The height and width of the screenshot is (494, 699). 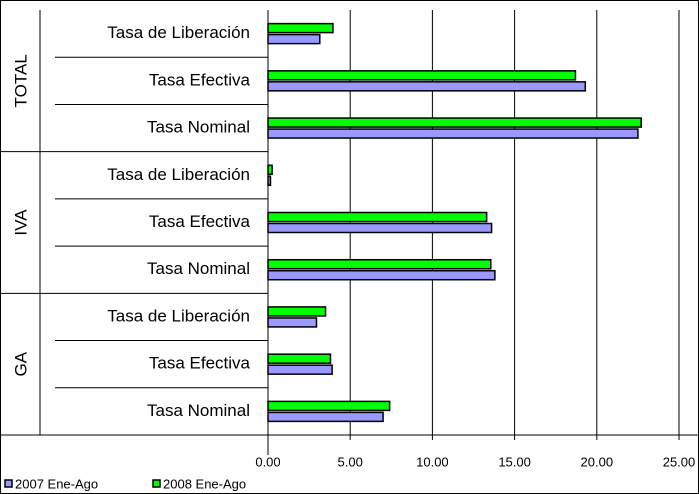 What do you see at coordinates (20, 80) in the screenshot?
I see `group-label: TOTAL` at bounding box center [20, 80].